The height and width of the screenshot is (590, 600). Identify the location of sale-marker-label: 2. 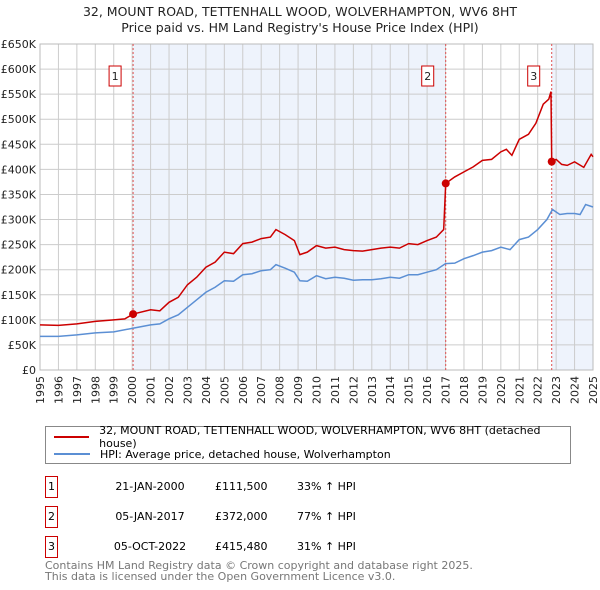
(427, 76).